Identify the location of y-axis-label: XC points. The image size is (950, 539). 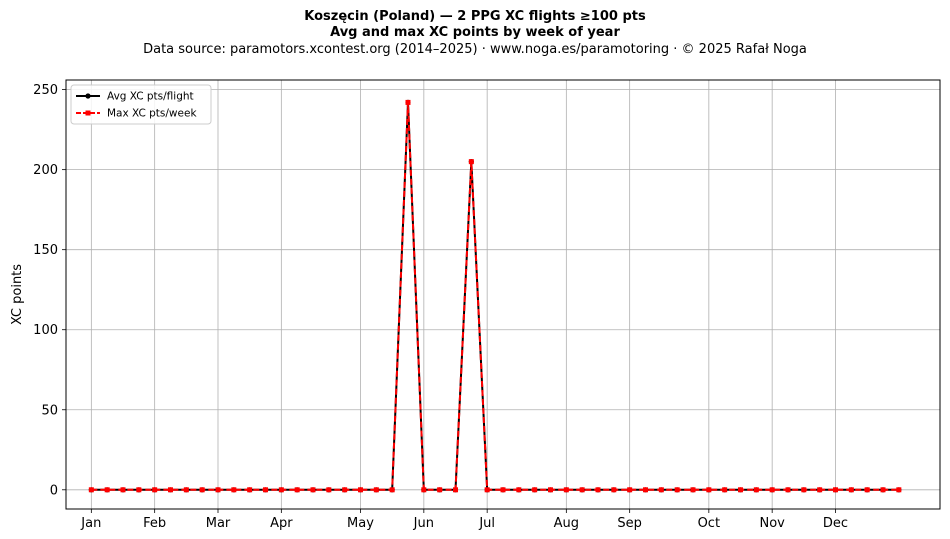
(17, 294).